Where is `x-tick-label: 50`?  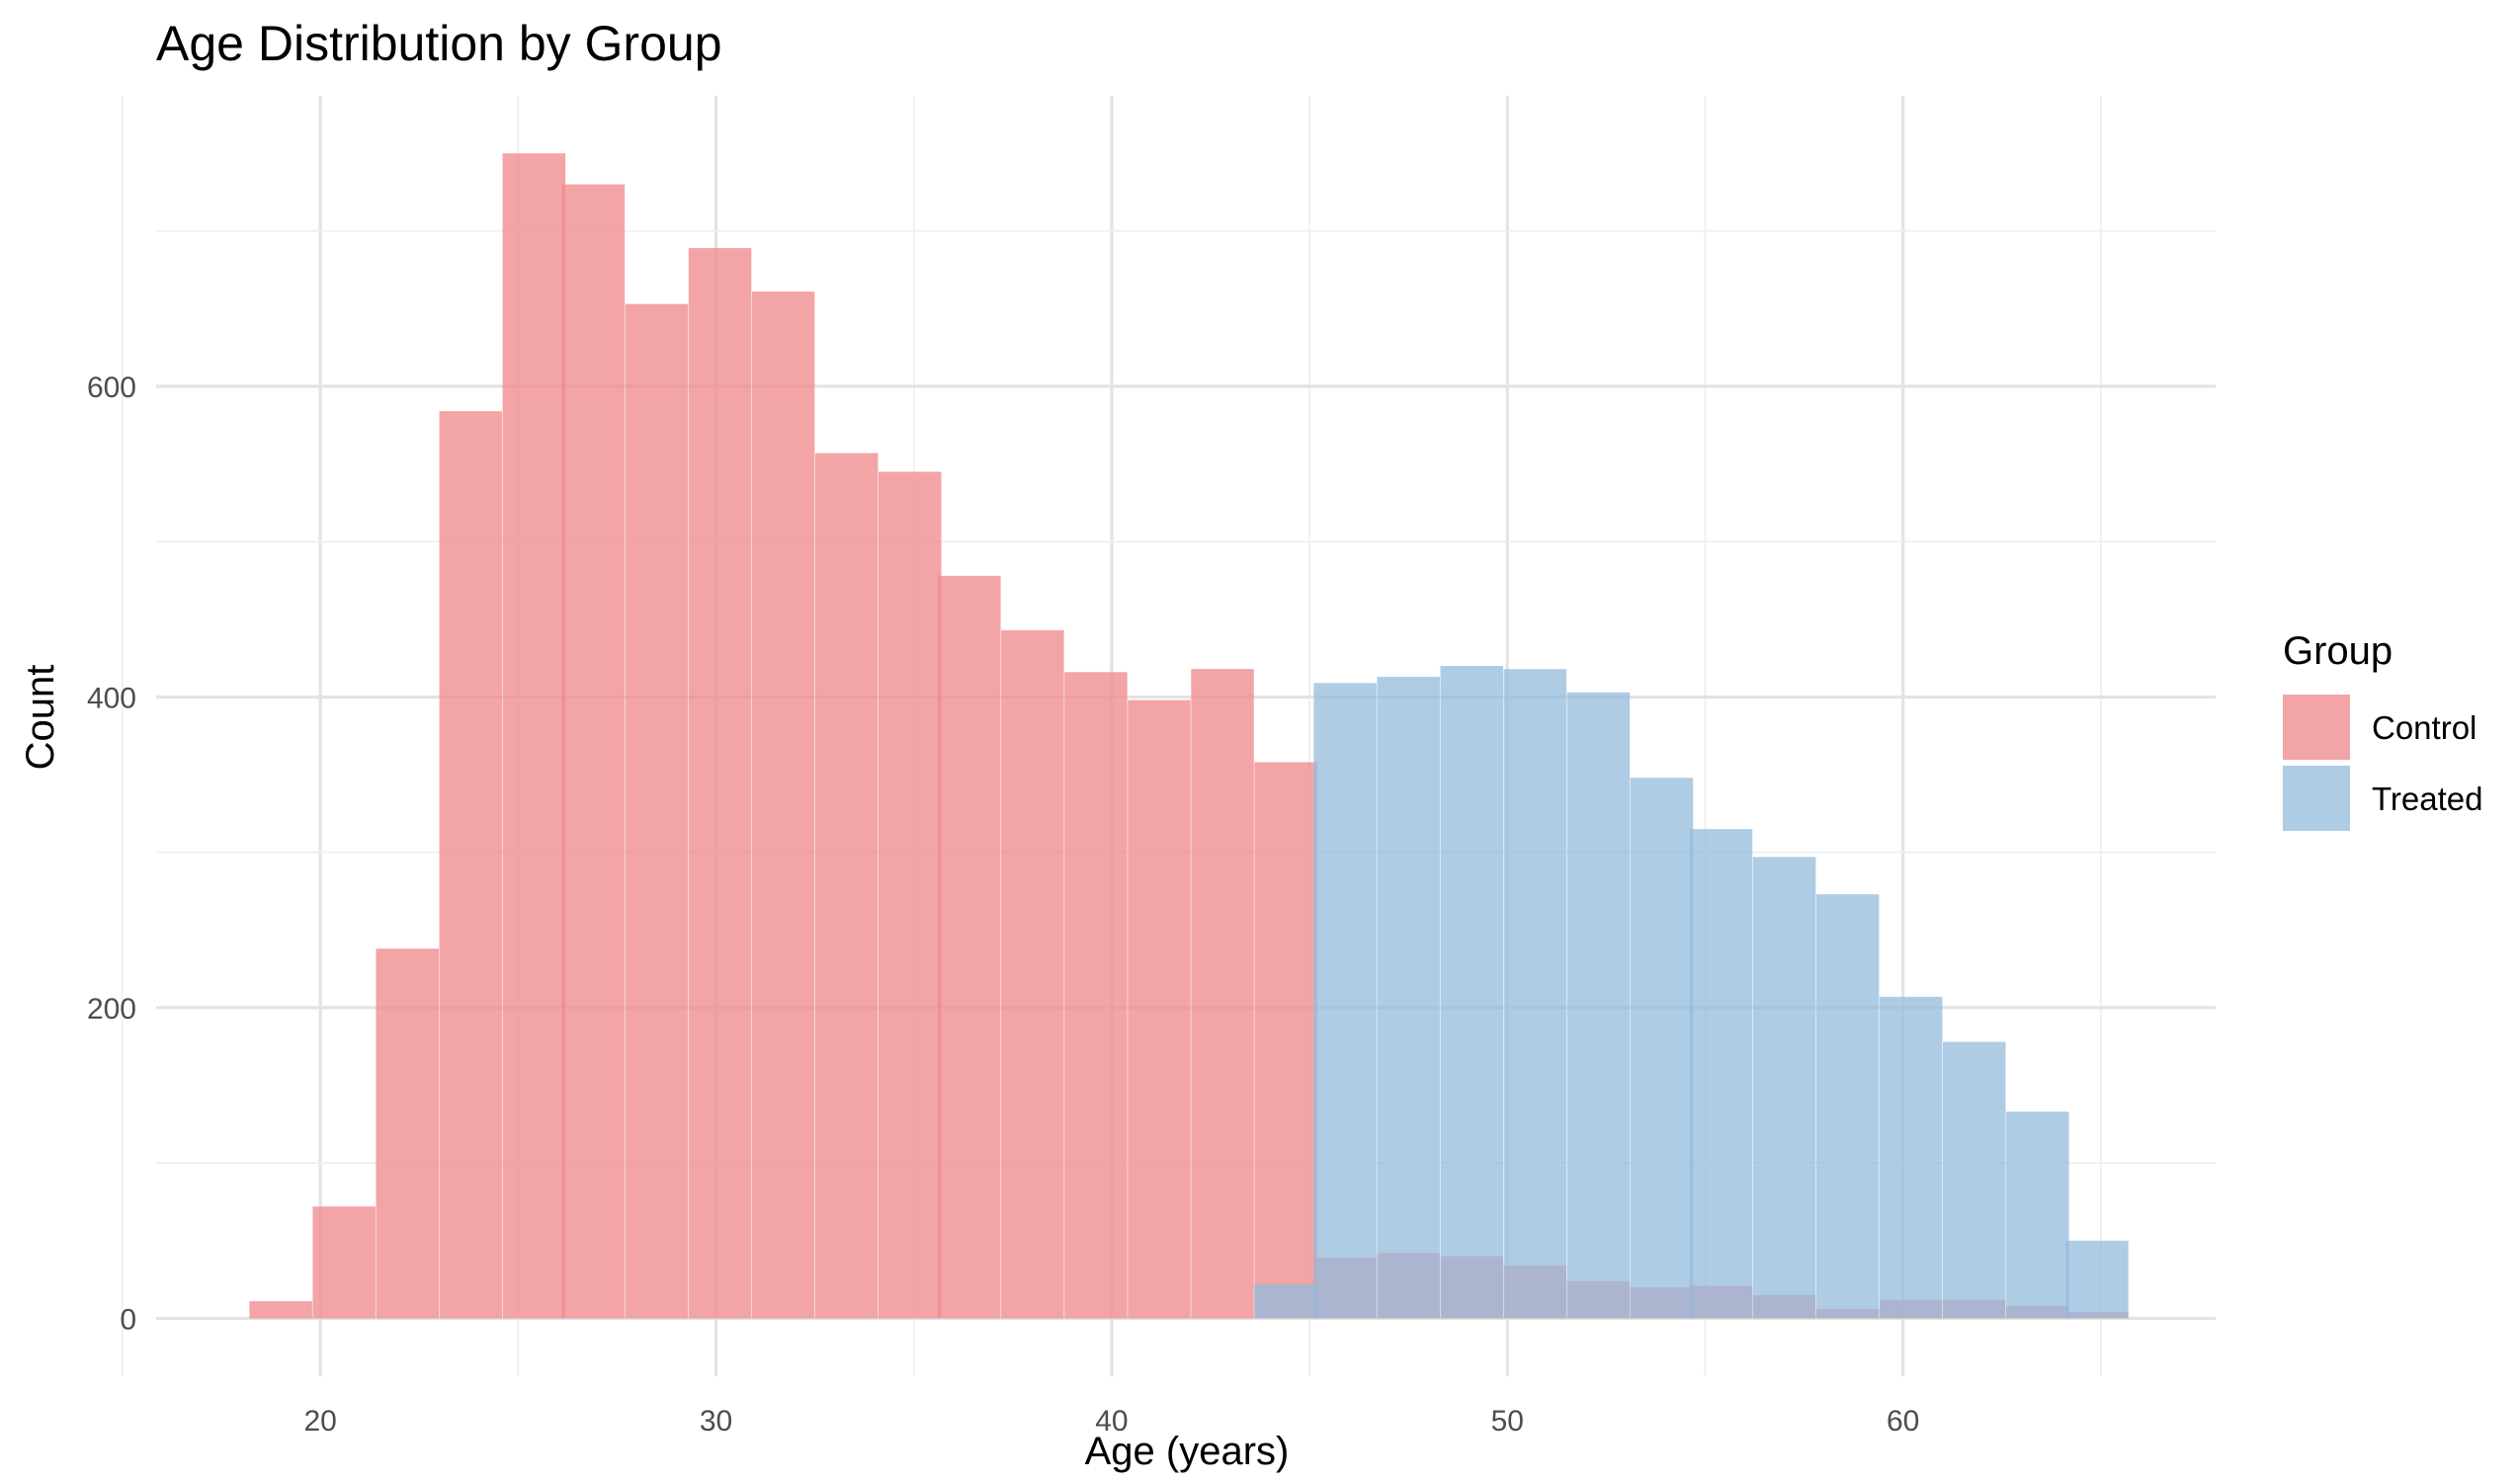
x-tick-label: 50 is located at coordinates (1507, 1421).